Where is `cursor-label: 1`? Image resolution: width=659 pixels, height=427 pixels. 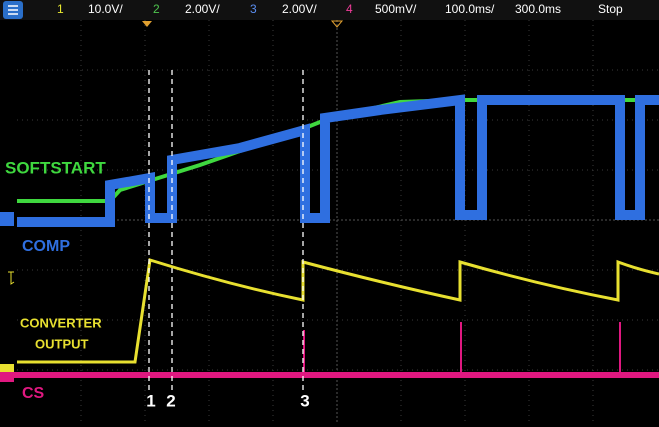
cursor-label: 1 is located at coordinates (150, 400).